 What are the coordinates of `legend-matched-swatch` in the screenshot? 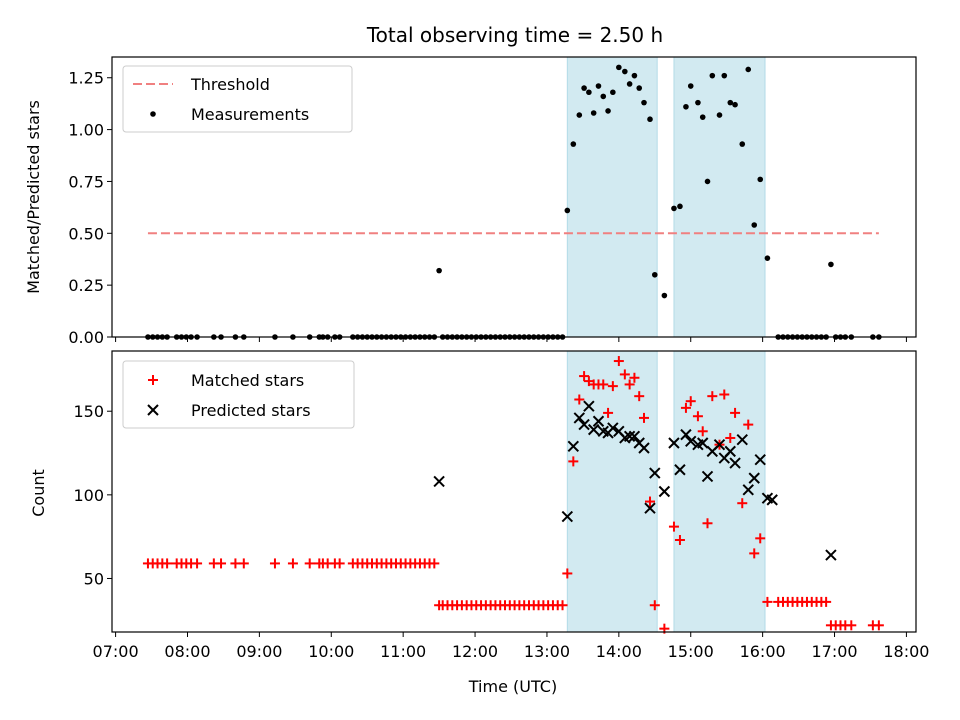 It's located at (153, 380).